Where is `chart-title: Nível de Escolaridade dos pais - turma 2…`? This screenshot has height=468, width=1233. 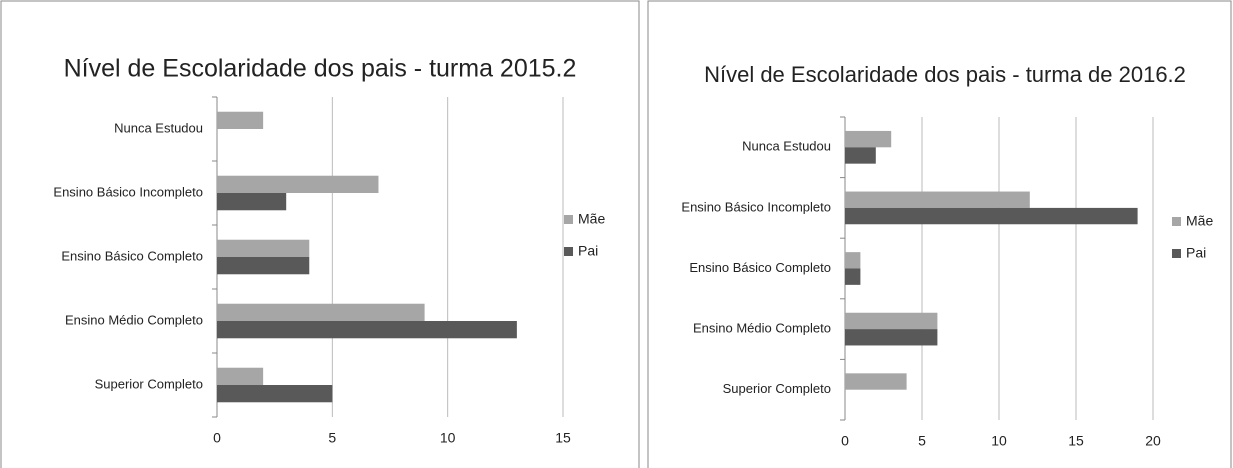 chart-title: Nível de Escolaridade dos pais - turma 2… is located at coordinates (320, 69).